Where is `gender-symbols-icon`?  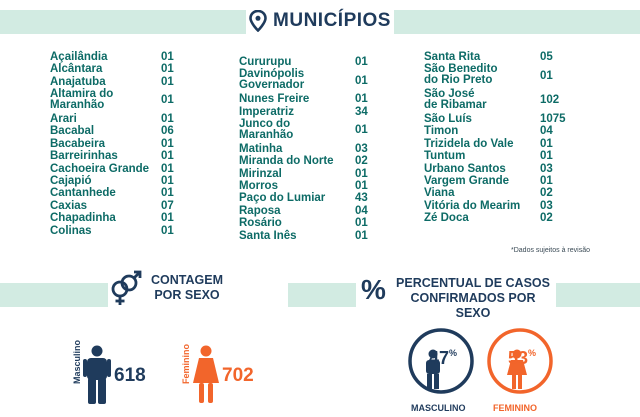 gender-symbols-icon is located at coordinates (126, 287).